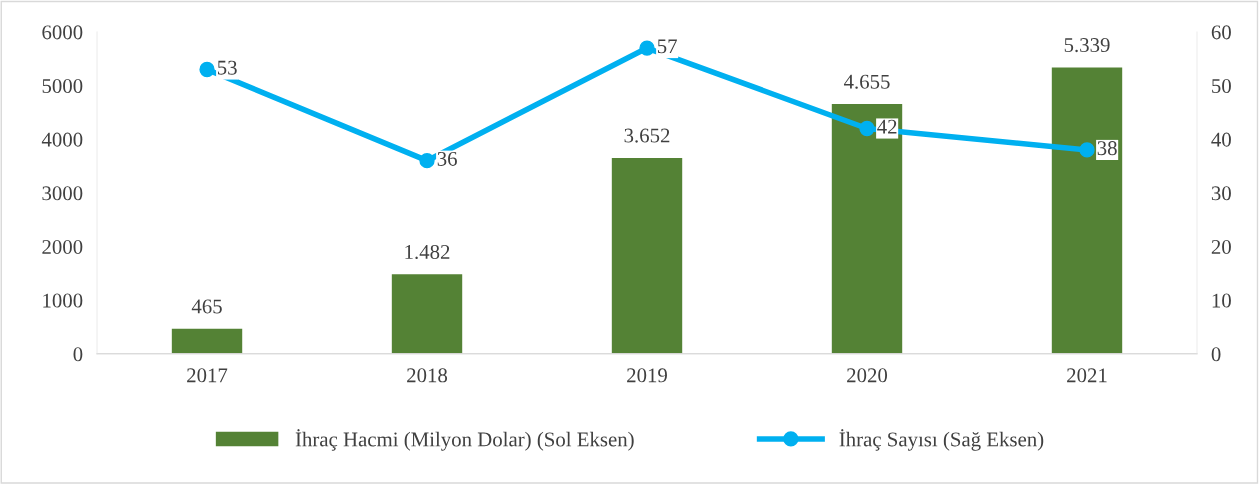 The width and height of the screenshot is (1260, 484). Describe the element at coordinates (1087, 45) in the screenshot. I see `data-label: 5.339` at that location.